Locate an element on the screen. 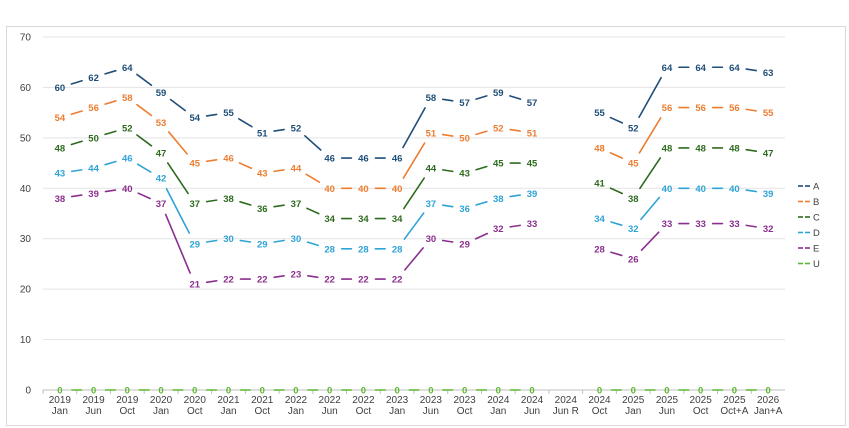 The image size is (849, 428). data-label-B: 52 is located at coordinates (498, 128).